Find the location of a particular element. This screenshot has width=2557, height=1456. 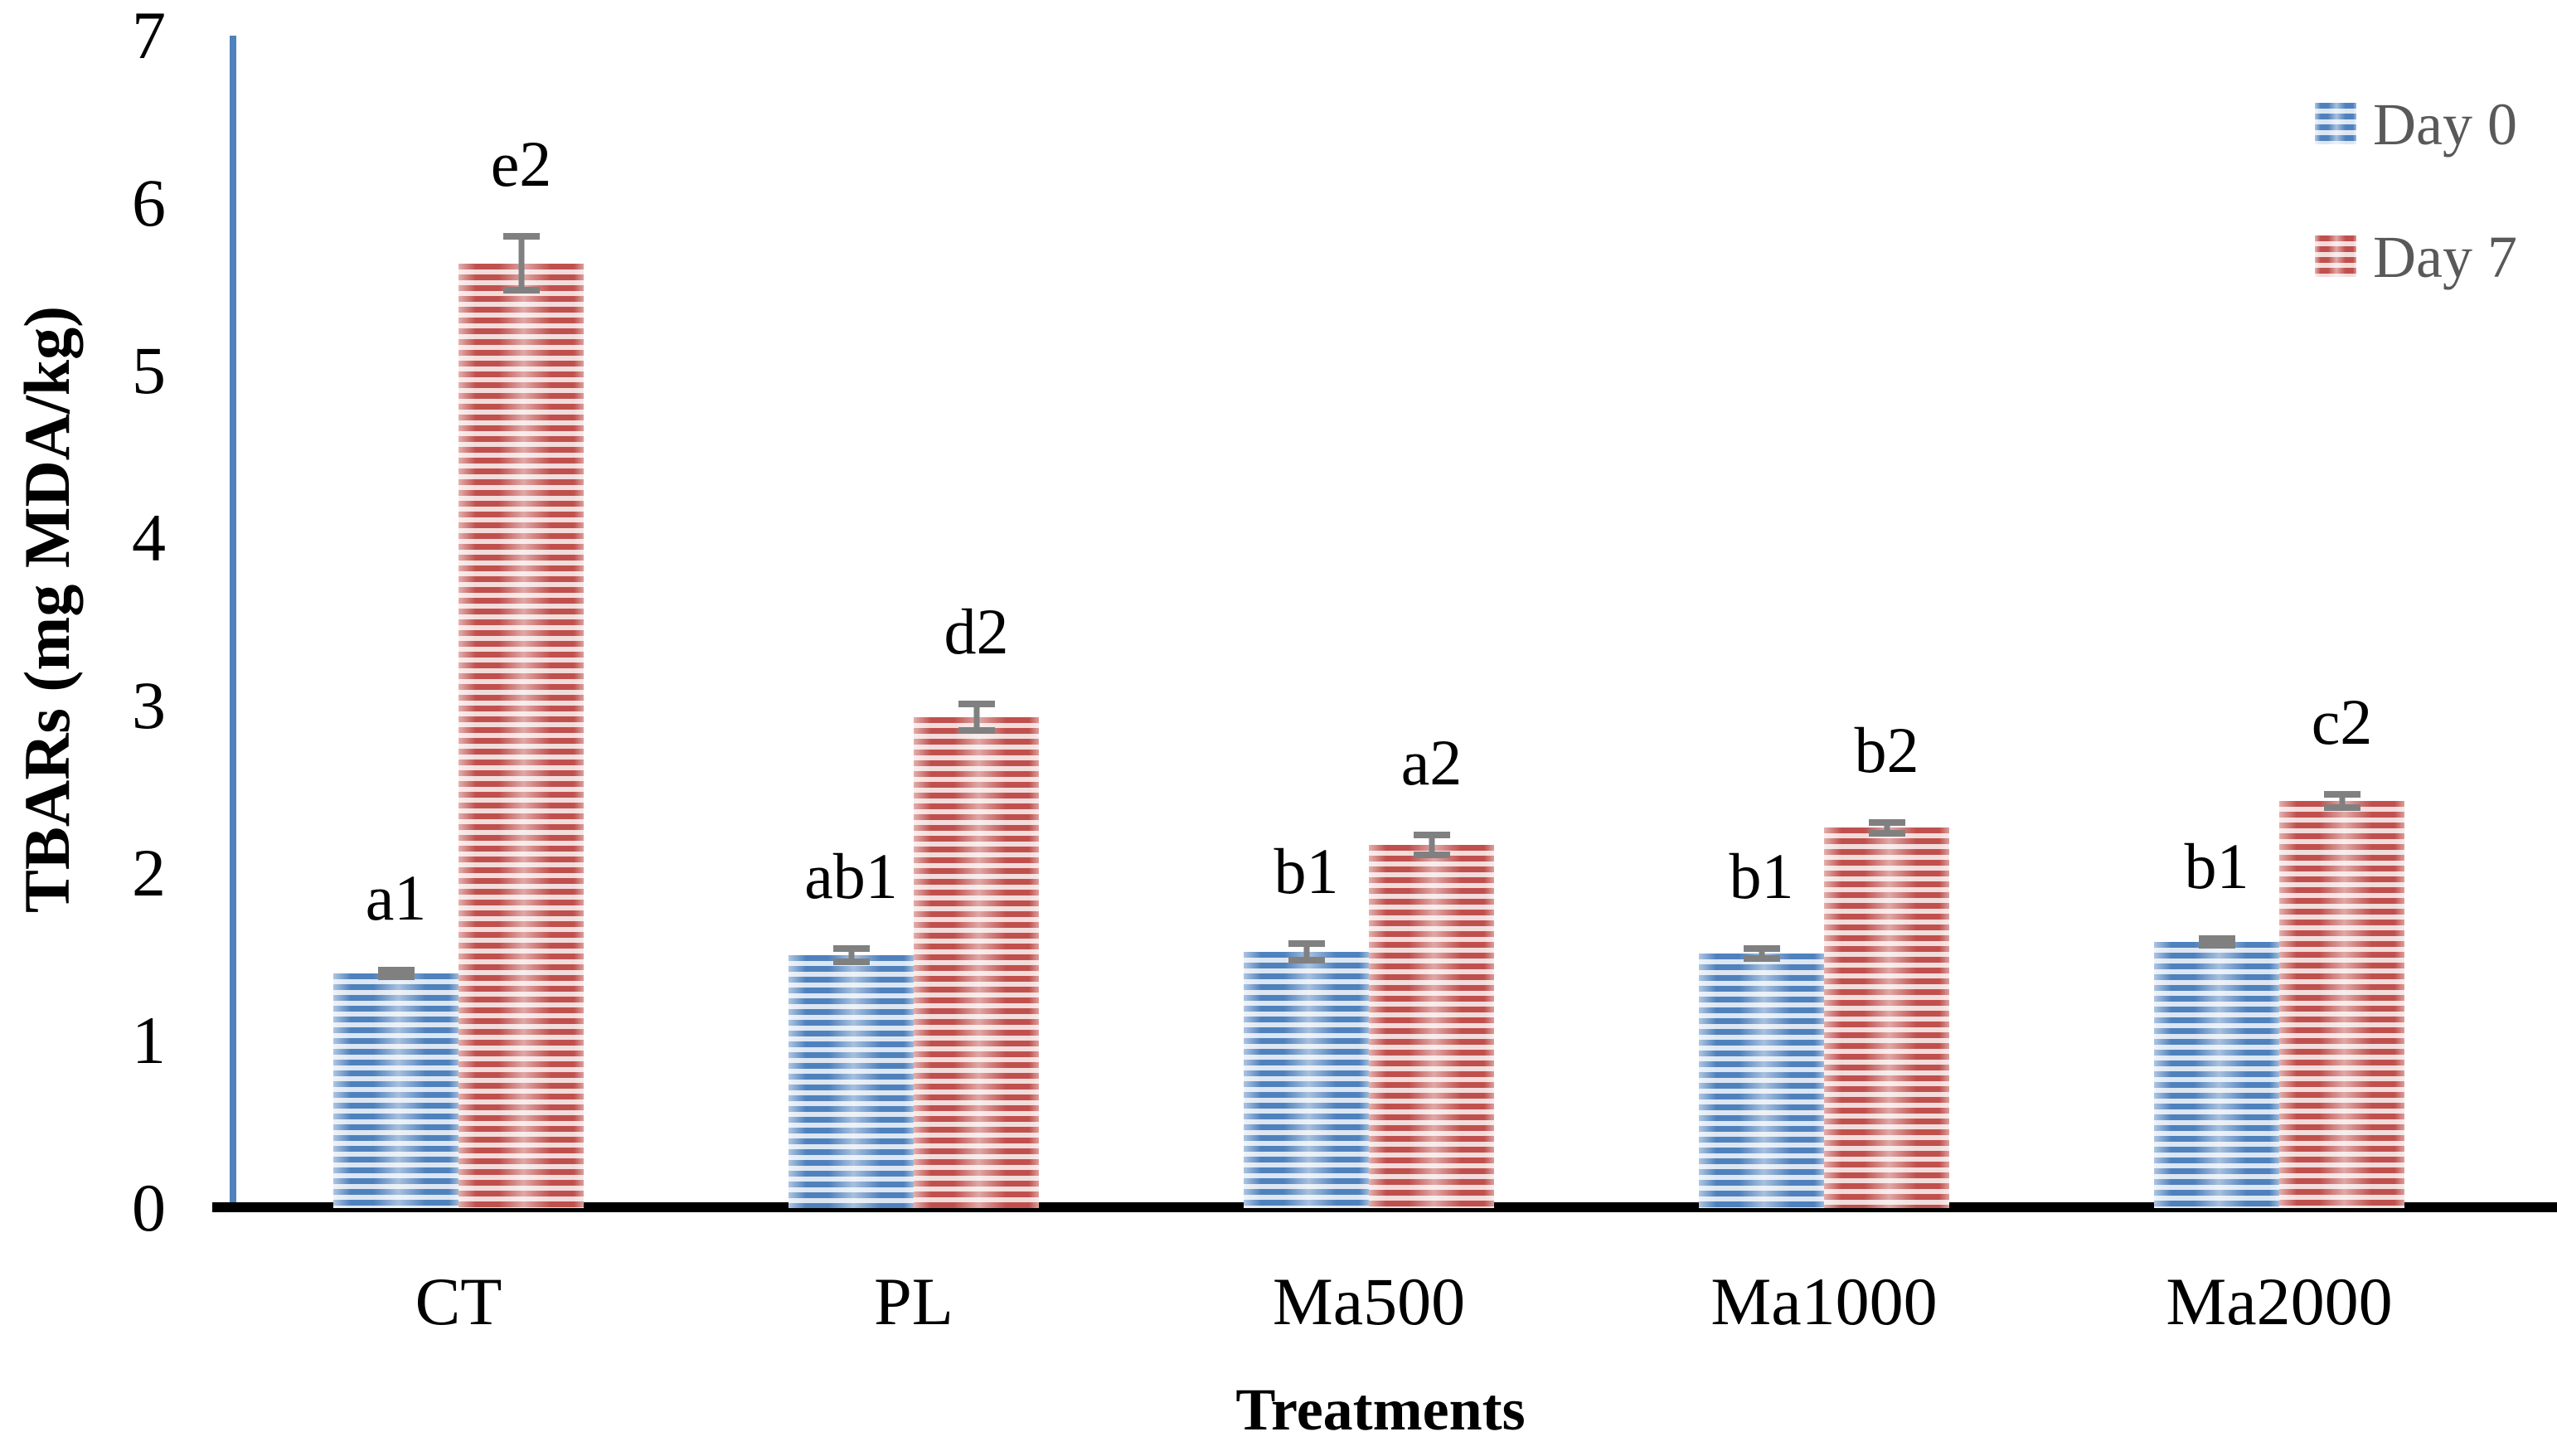

y-axis-line is located at coordinates (233, 622).